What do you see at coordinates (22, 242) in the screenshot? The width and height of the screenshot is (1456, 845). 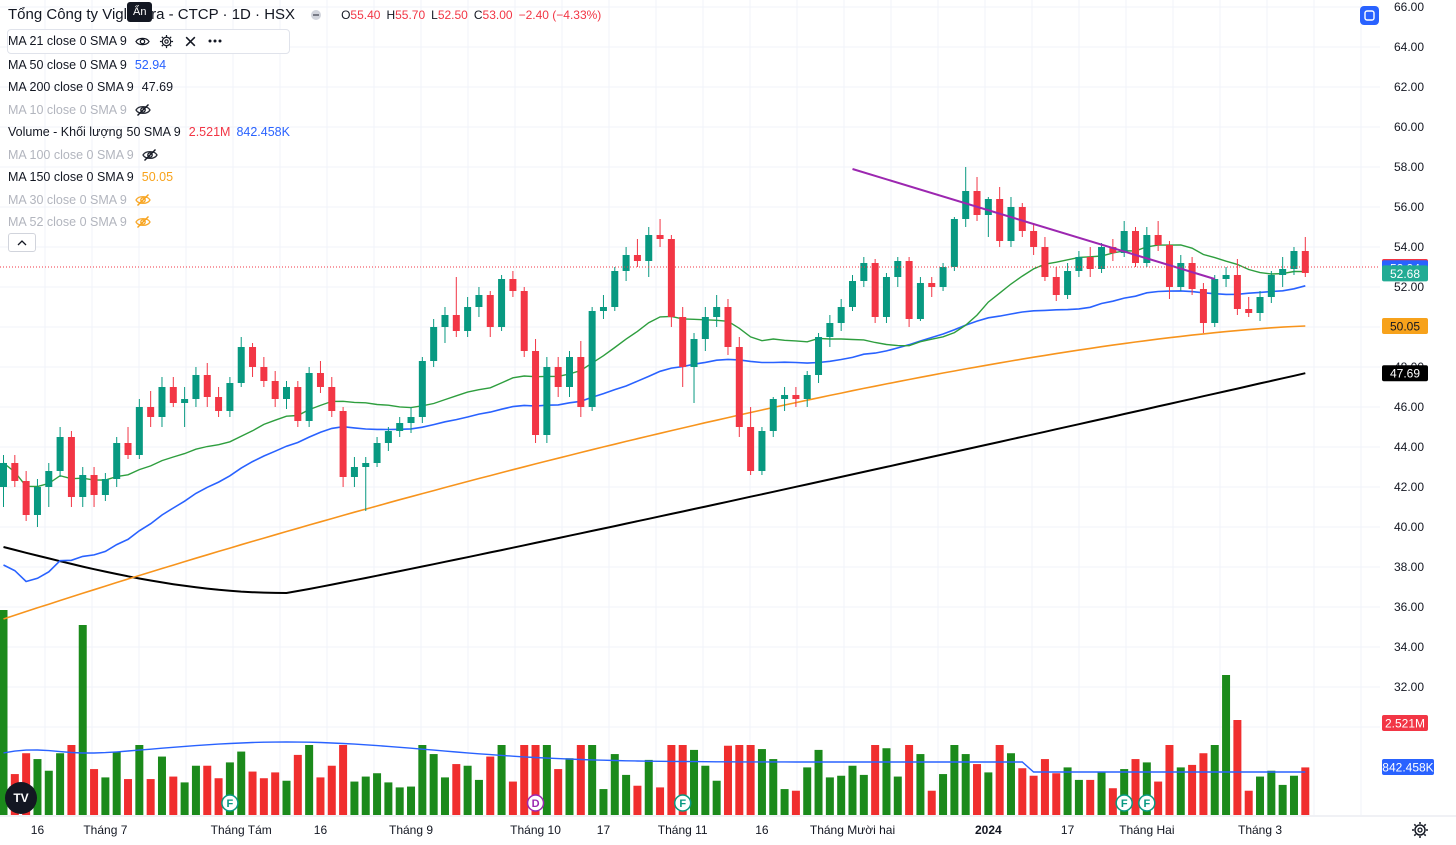 I see `collapse-legend-button` at bounding box center [22, 242].